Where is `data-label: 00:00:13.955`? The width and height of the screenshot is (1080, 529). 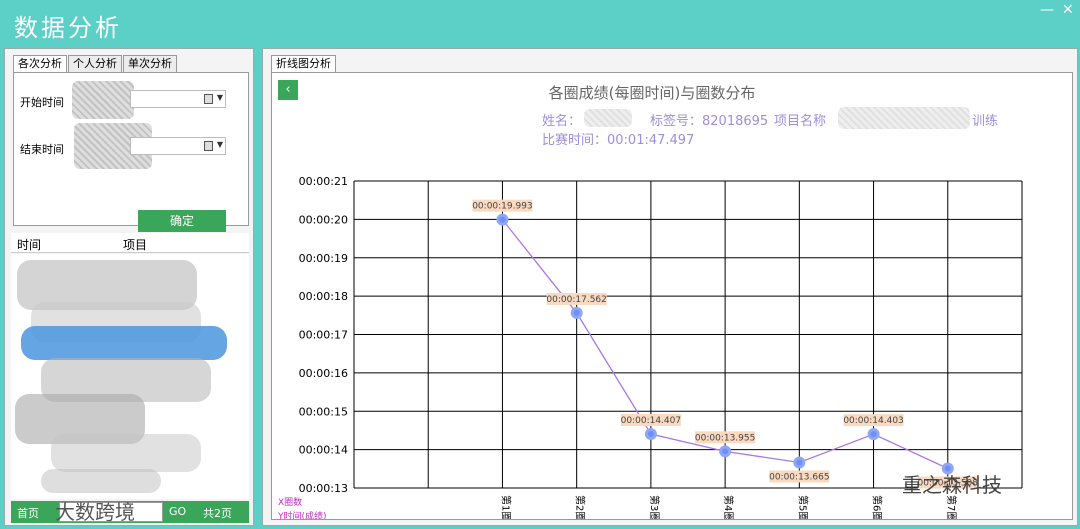
data-label: 00:00:13.955 is located at coordinates (725, 438).